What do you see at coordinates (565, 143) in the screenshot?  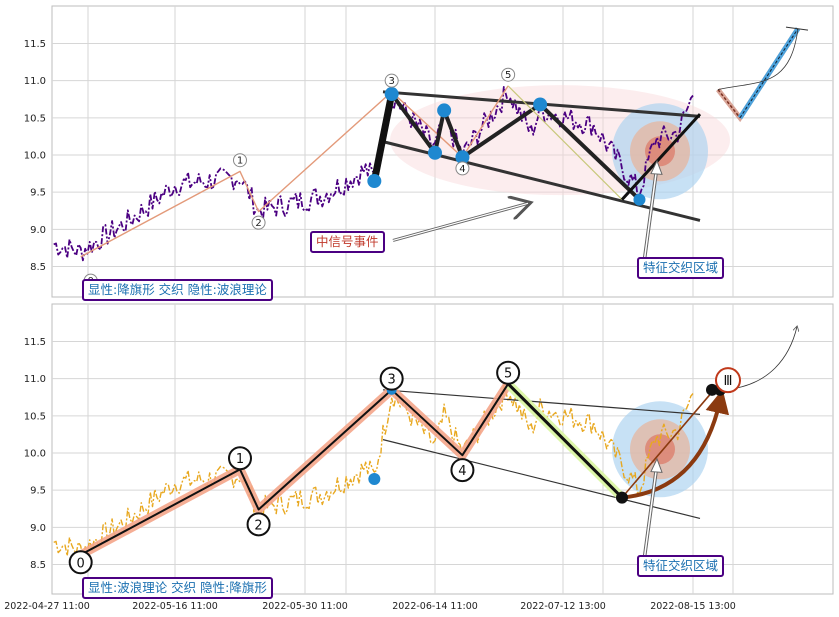 I see `wave-a-thin` at bounding box center [565, 143].